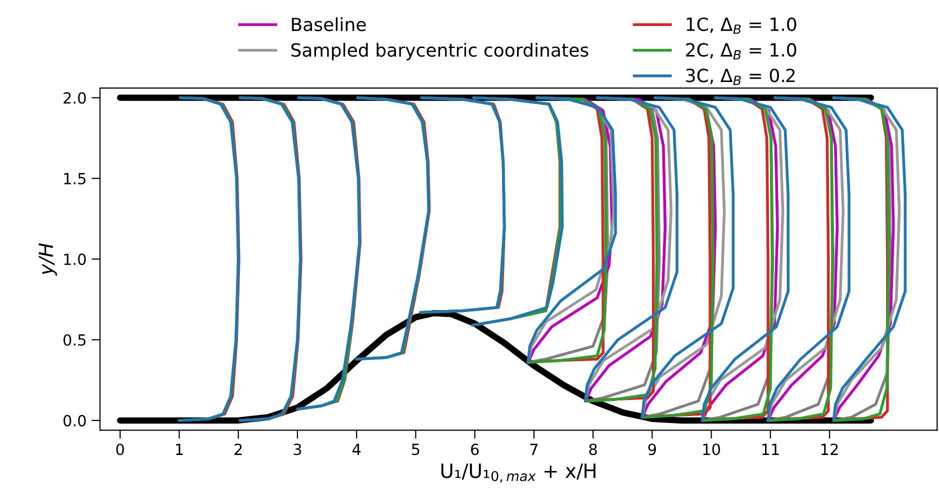  What do you see at coordinates (741, 25) in the screenshot?
I see `legend-label: 1C, Δ$_{B}$ = 1.0` at bounding box center [741, 25].